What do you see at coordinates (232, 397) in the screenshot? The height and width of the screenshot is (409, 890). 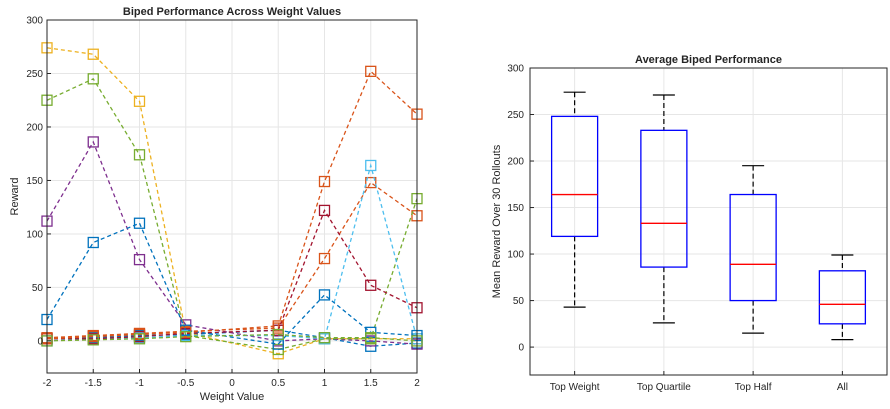 I see `x-axis-label: Weight Value` at bounding box center [232, 397].